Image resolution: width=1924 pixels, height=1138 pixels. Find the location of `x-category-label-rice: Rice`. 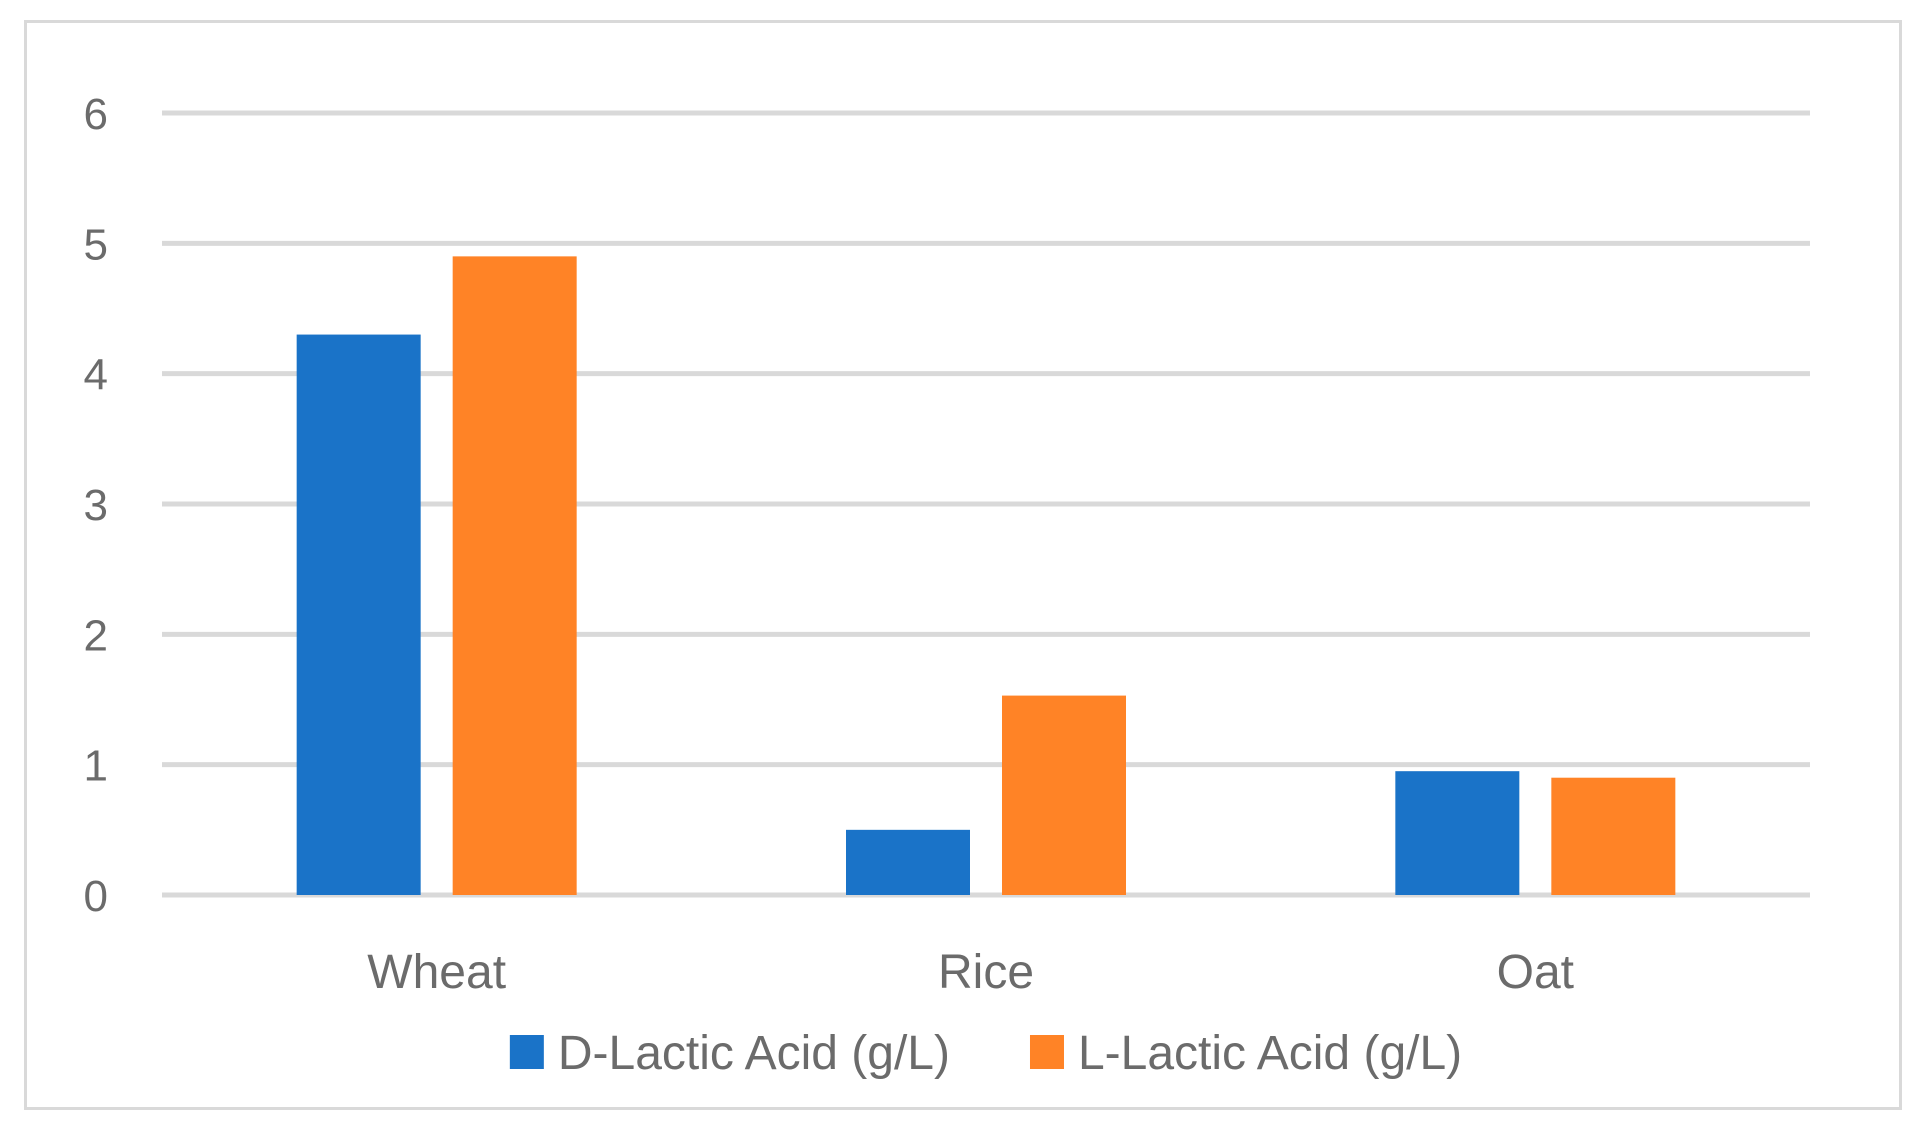

x-category-label-rice: Rice is located at coordinates (986, 972).